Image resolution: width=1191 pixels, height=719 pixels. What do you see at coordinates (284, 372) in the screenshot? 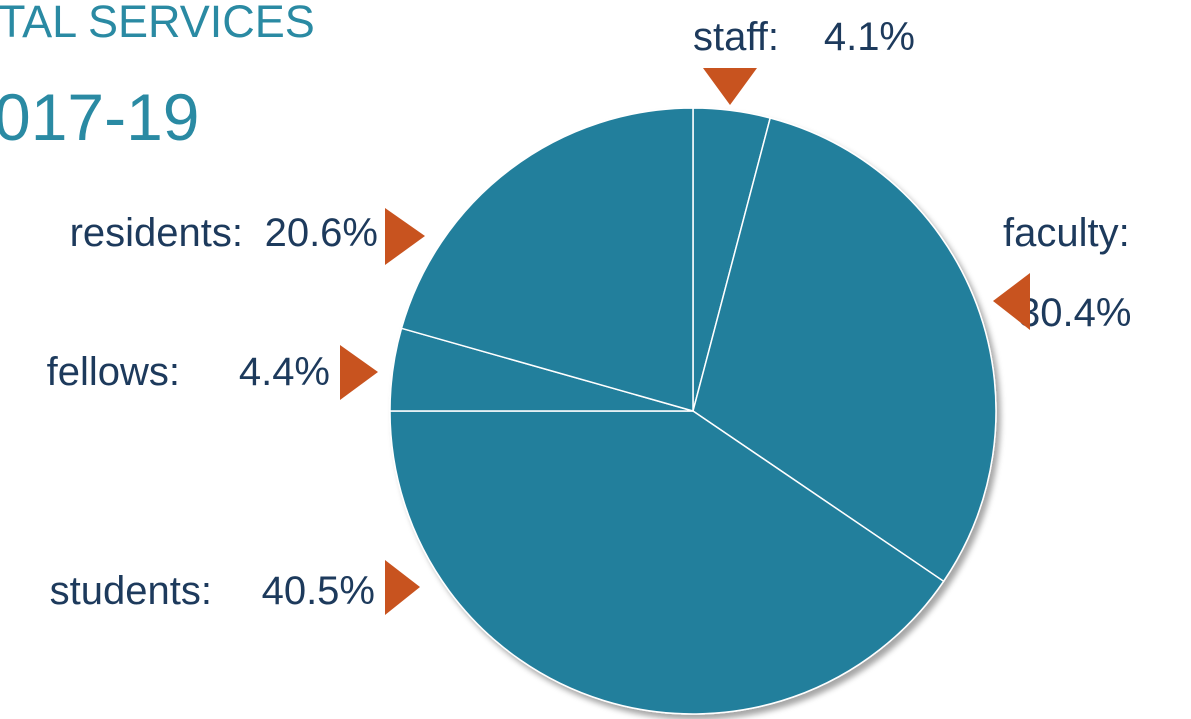
I see `value-label: 4.4%` at bounding box center [284, 372].